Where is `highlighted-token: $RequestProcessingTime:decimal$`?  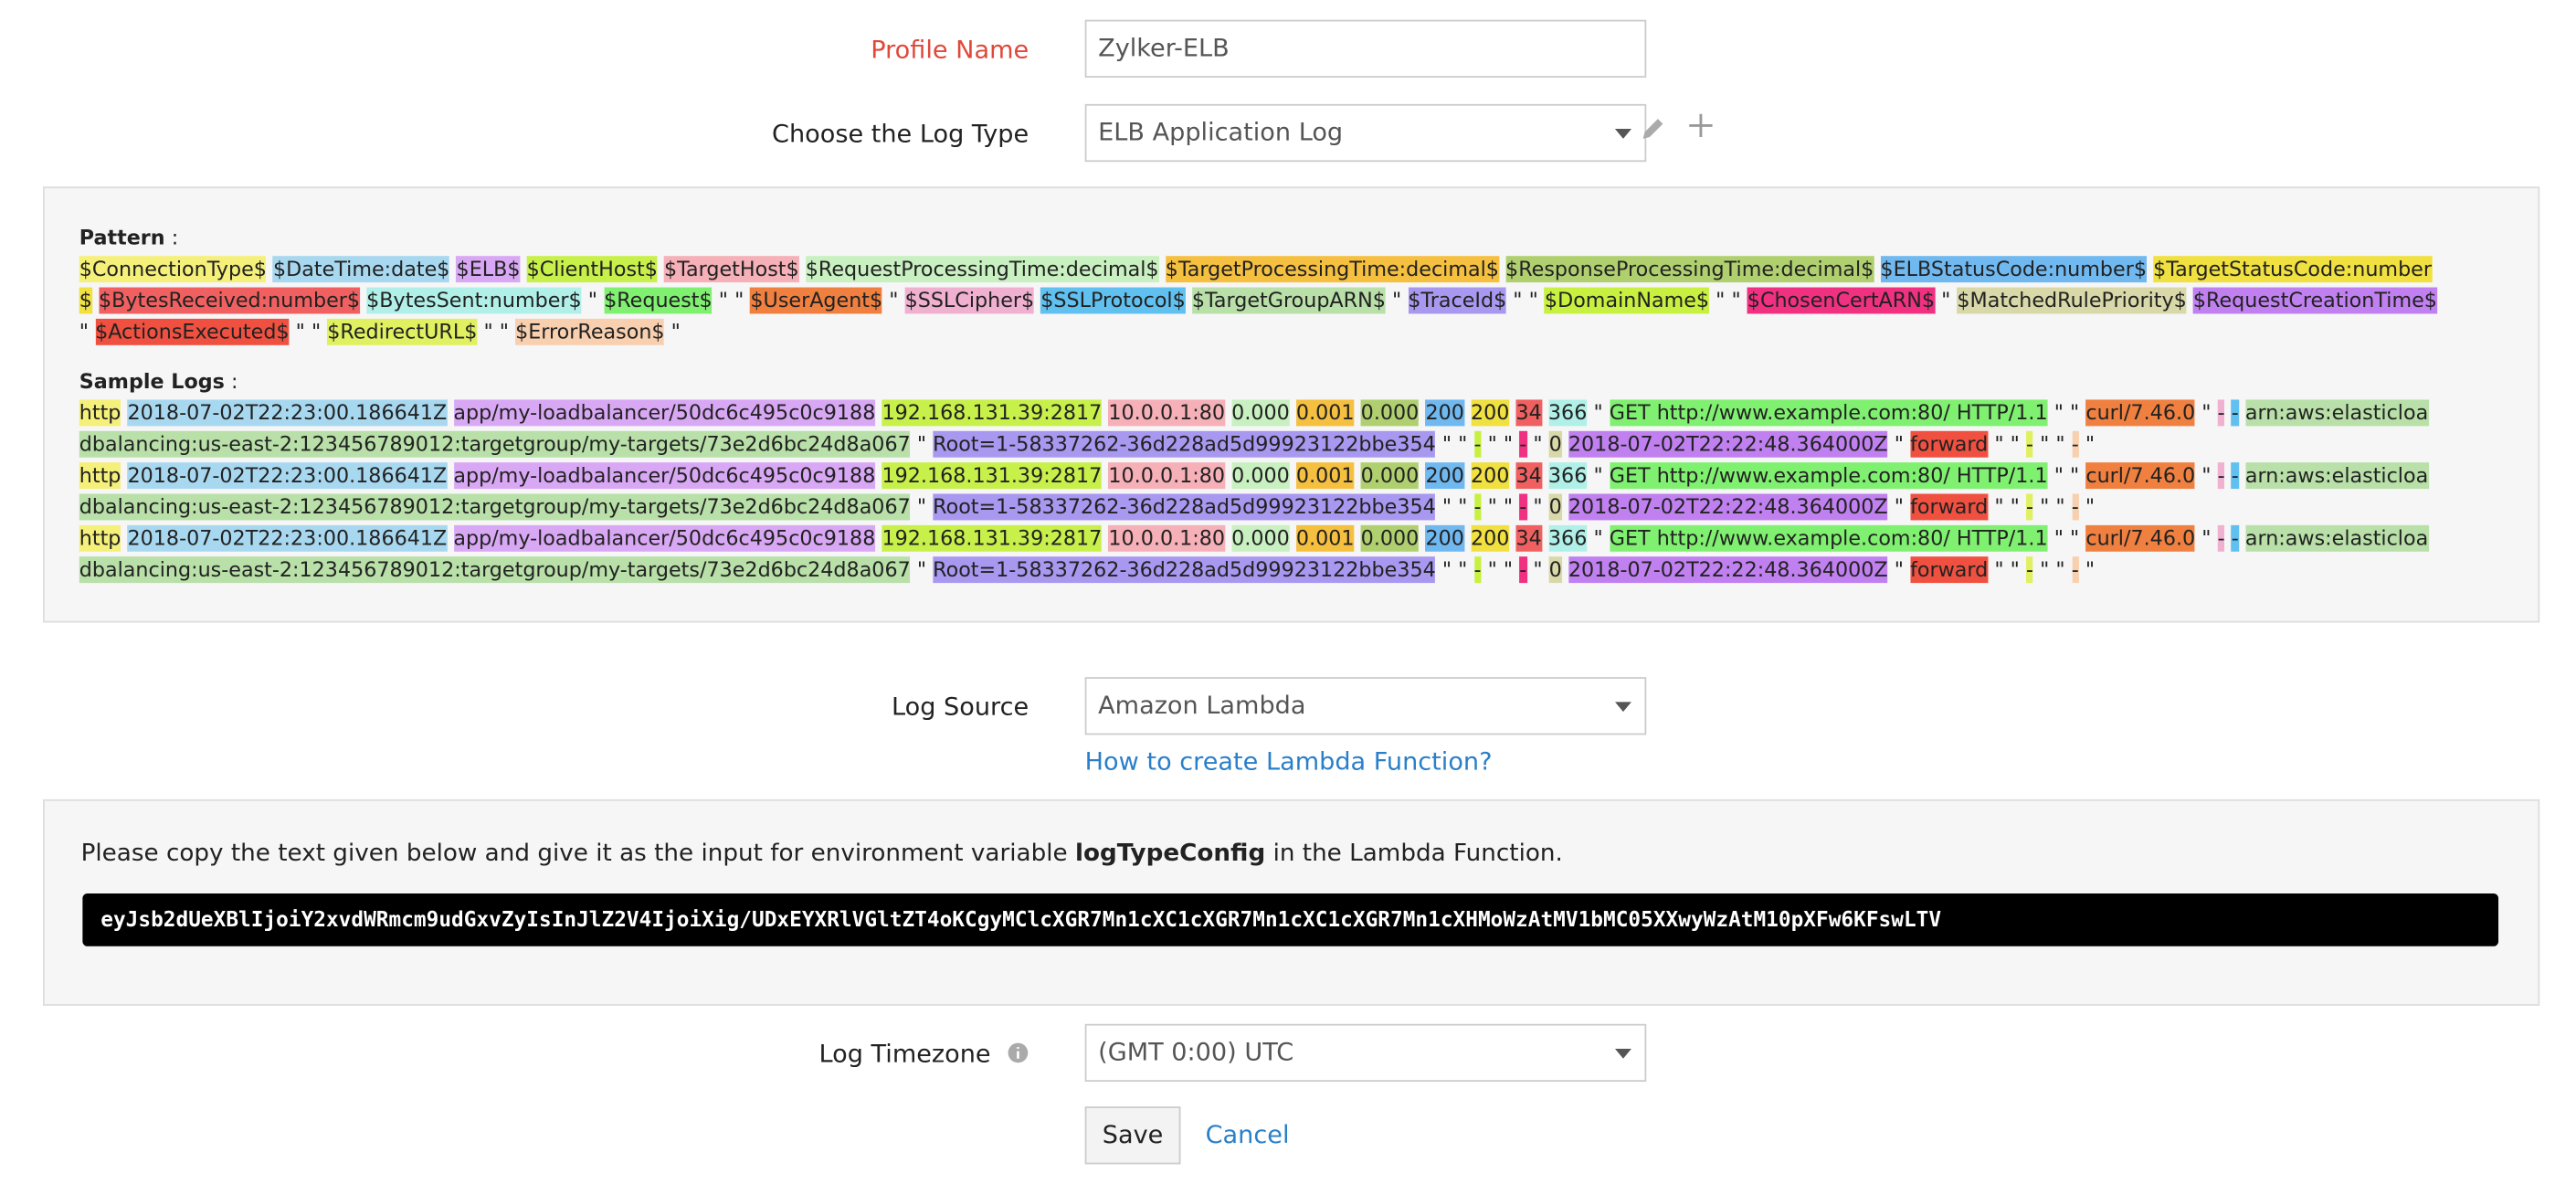
highlighted-token: $RequestProcessingTime:decimal$ is located at coordinates (982, 269).